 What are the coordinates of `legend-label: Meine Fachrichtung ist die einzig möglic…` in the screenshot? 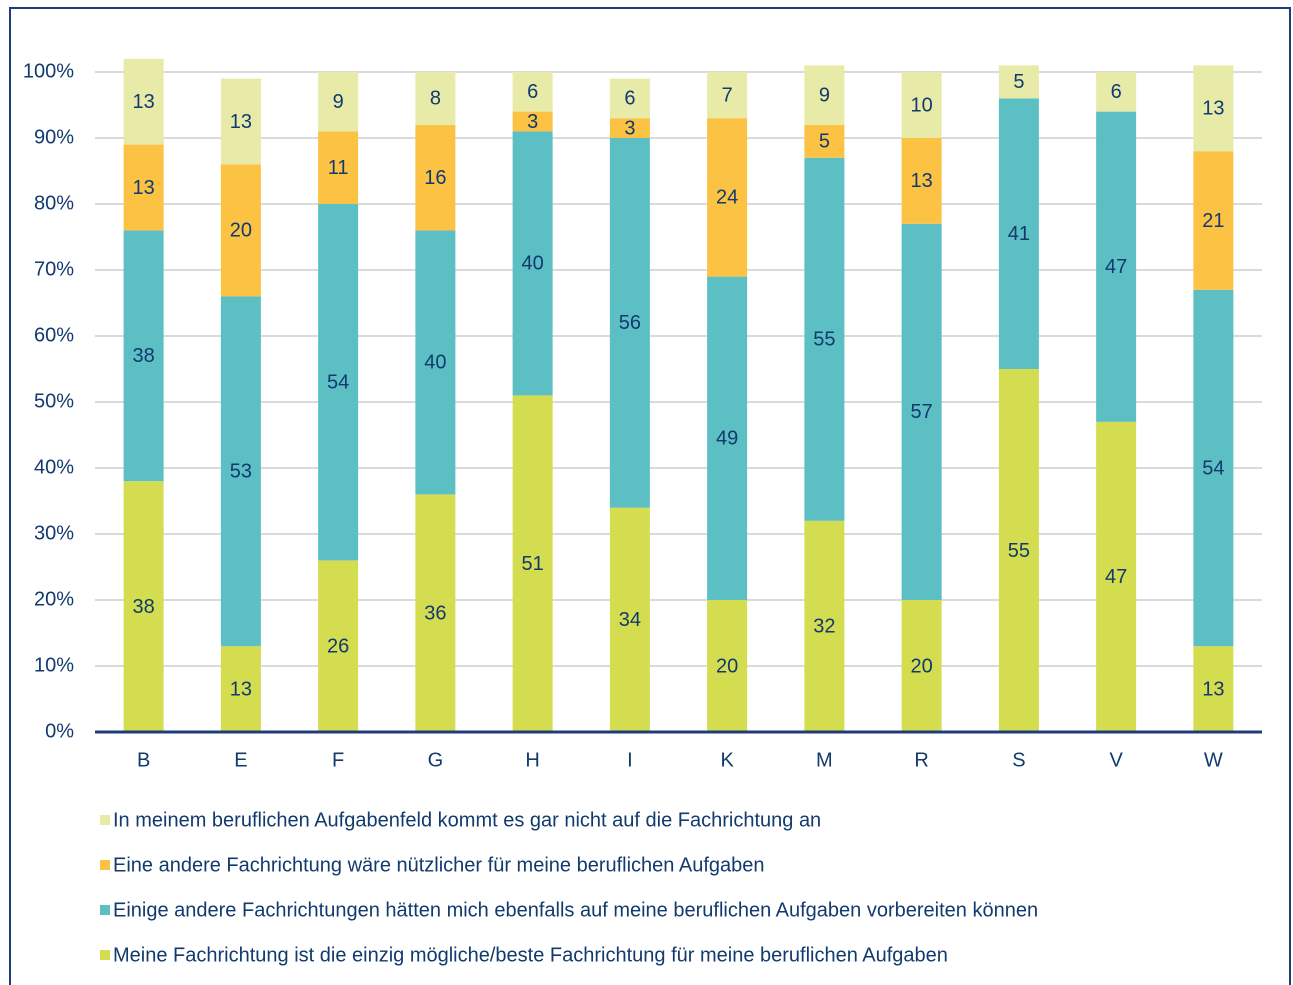 It's located at (530, 955).